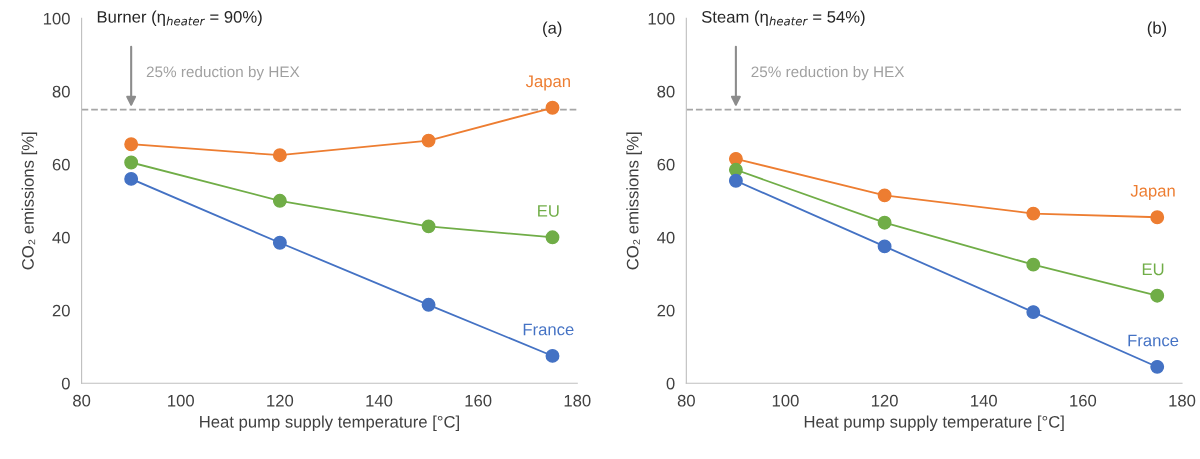 Image resolution: width=1200 pixels, height=459 pixels. I want to click on chart-title: Steam (η$_{heater}$ = 54%), so click(783, 18).